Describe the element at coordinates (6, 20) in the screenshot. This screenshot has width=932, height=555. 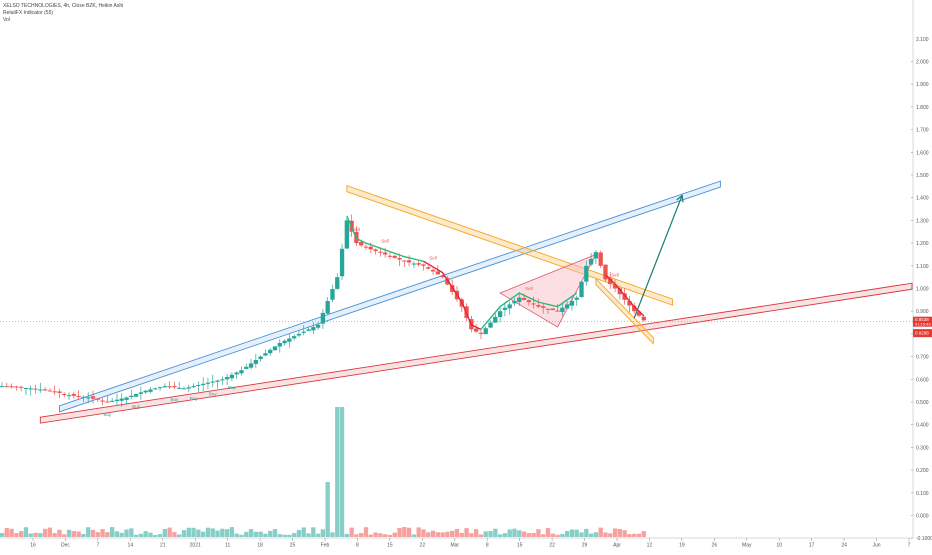
I see `legend-volume: Vol` at that location.